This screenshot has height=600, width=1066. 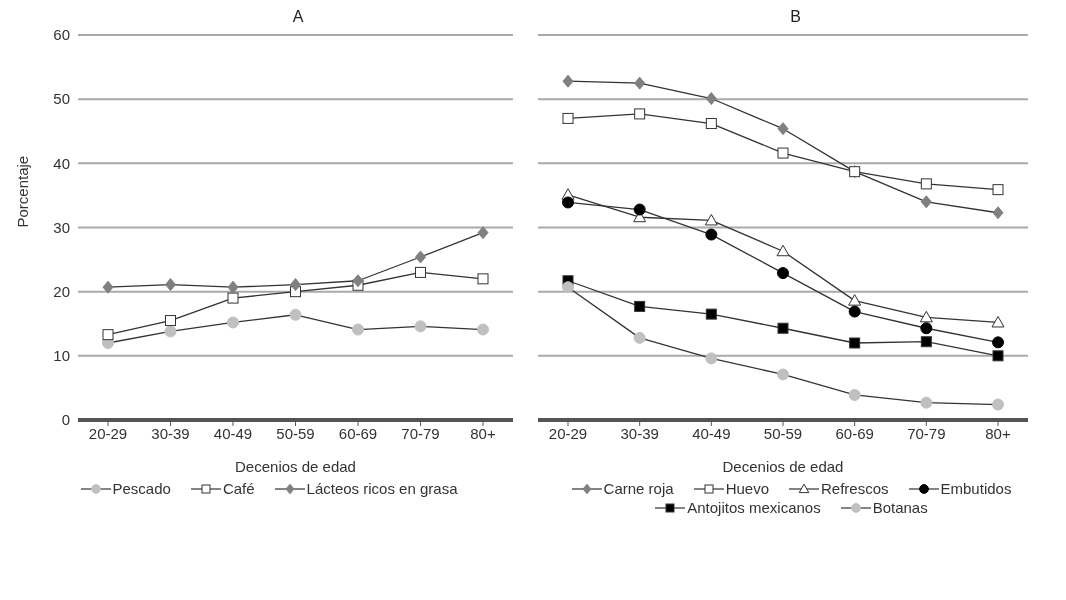 I want to click on y-tick-label: 40, so click(x=61, y=163).